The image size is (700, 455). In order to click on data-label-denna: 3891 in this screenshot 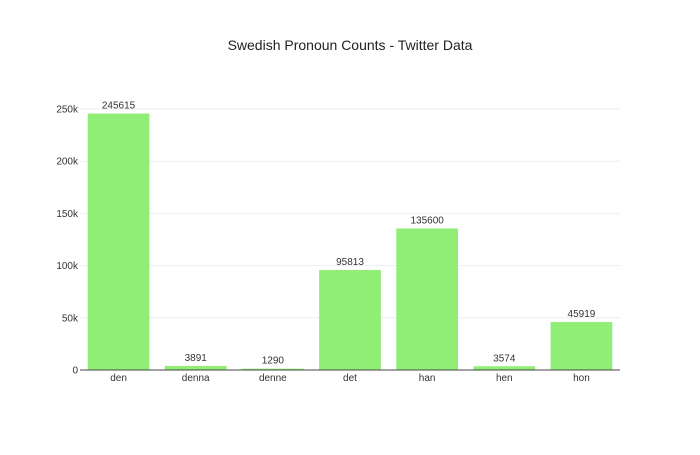, I will do `click(196, 358)`.